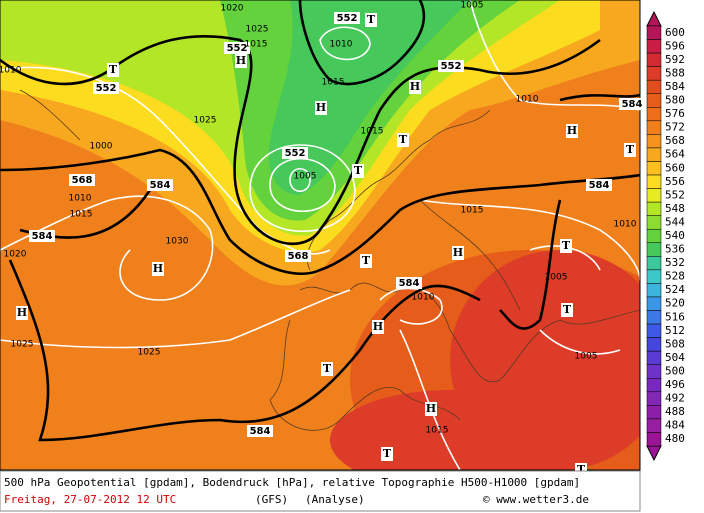  I want to click on scale-label: 572, so click(675, 127).